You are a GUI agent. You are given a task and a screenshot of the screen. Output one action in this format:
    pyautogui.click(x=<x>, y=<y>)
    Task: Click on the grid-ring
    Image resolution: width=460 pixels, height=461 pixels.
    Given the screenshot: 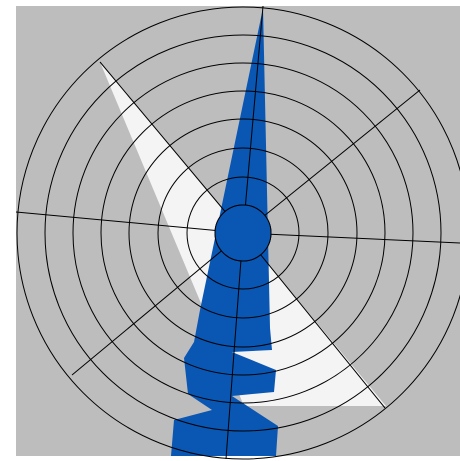 What is the action you would take?
    pyautogui.click(x=243, y=233)
    